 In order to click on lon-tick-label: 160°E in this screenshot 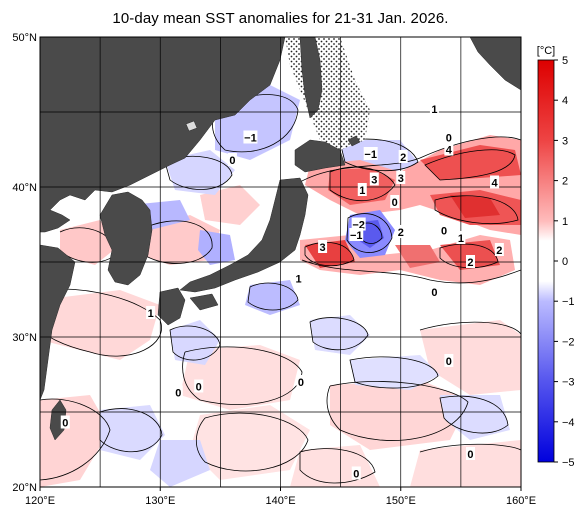, I will do `click(521, 501)`.